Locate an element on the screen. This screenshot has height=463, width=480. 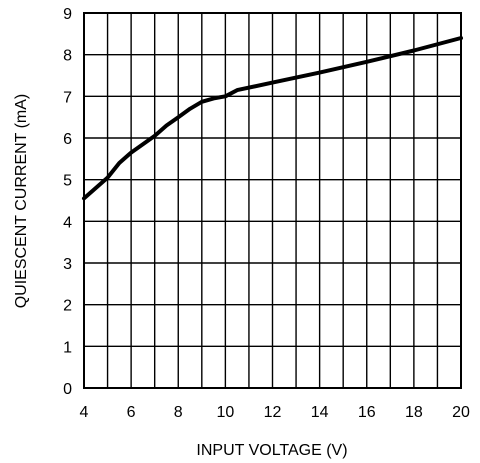
x-tick-label: 12 is located at coordinates (273, 412).